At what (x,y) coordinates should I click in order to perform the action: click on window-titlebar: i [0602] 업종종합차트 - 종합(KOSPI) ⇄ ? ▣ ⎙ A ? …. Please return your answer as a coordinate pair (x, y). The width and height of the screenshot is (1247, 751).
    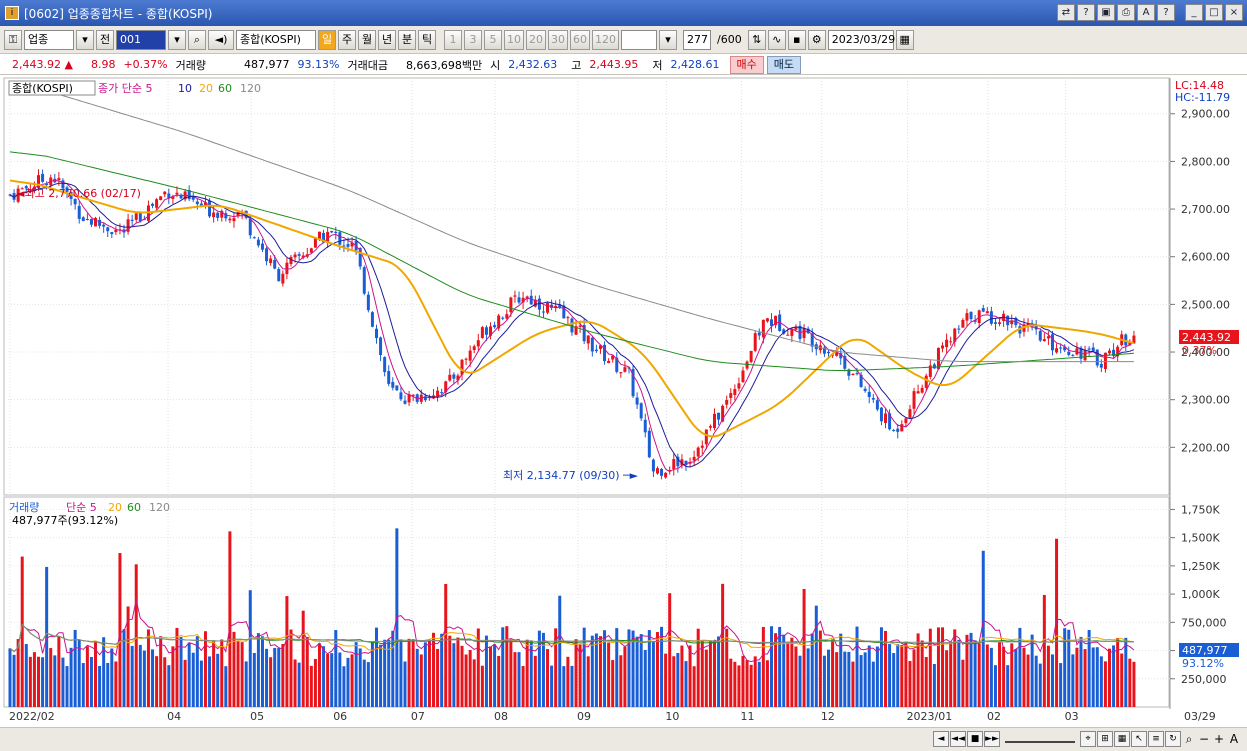
    Looking at the image, I should click on (623, 13).